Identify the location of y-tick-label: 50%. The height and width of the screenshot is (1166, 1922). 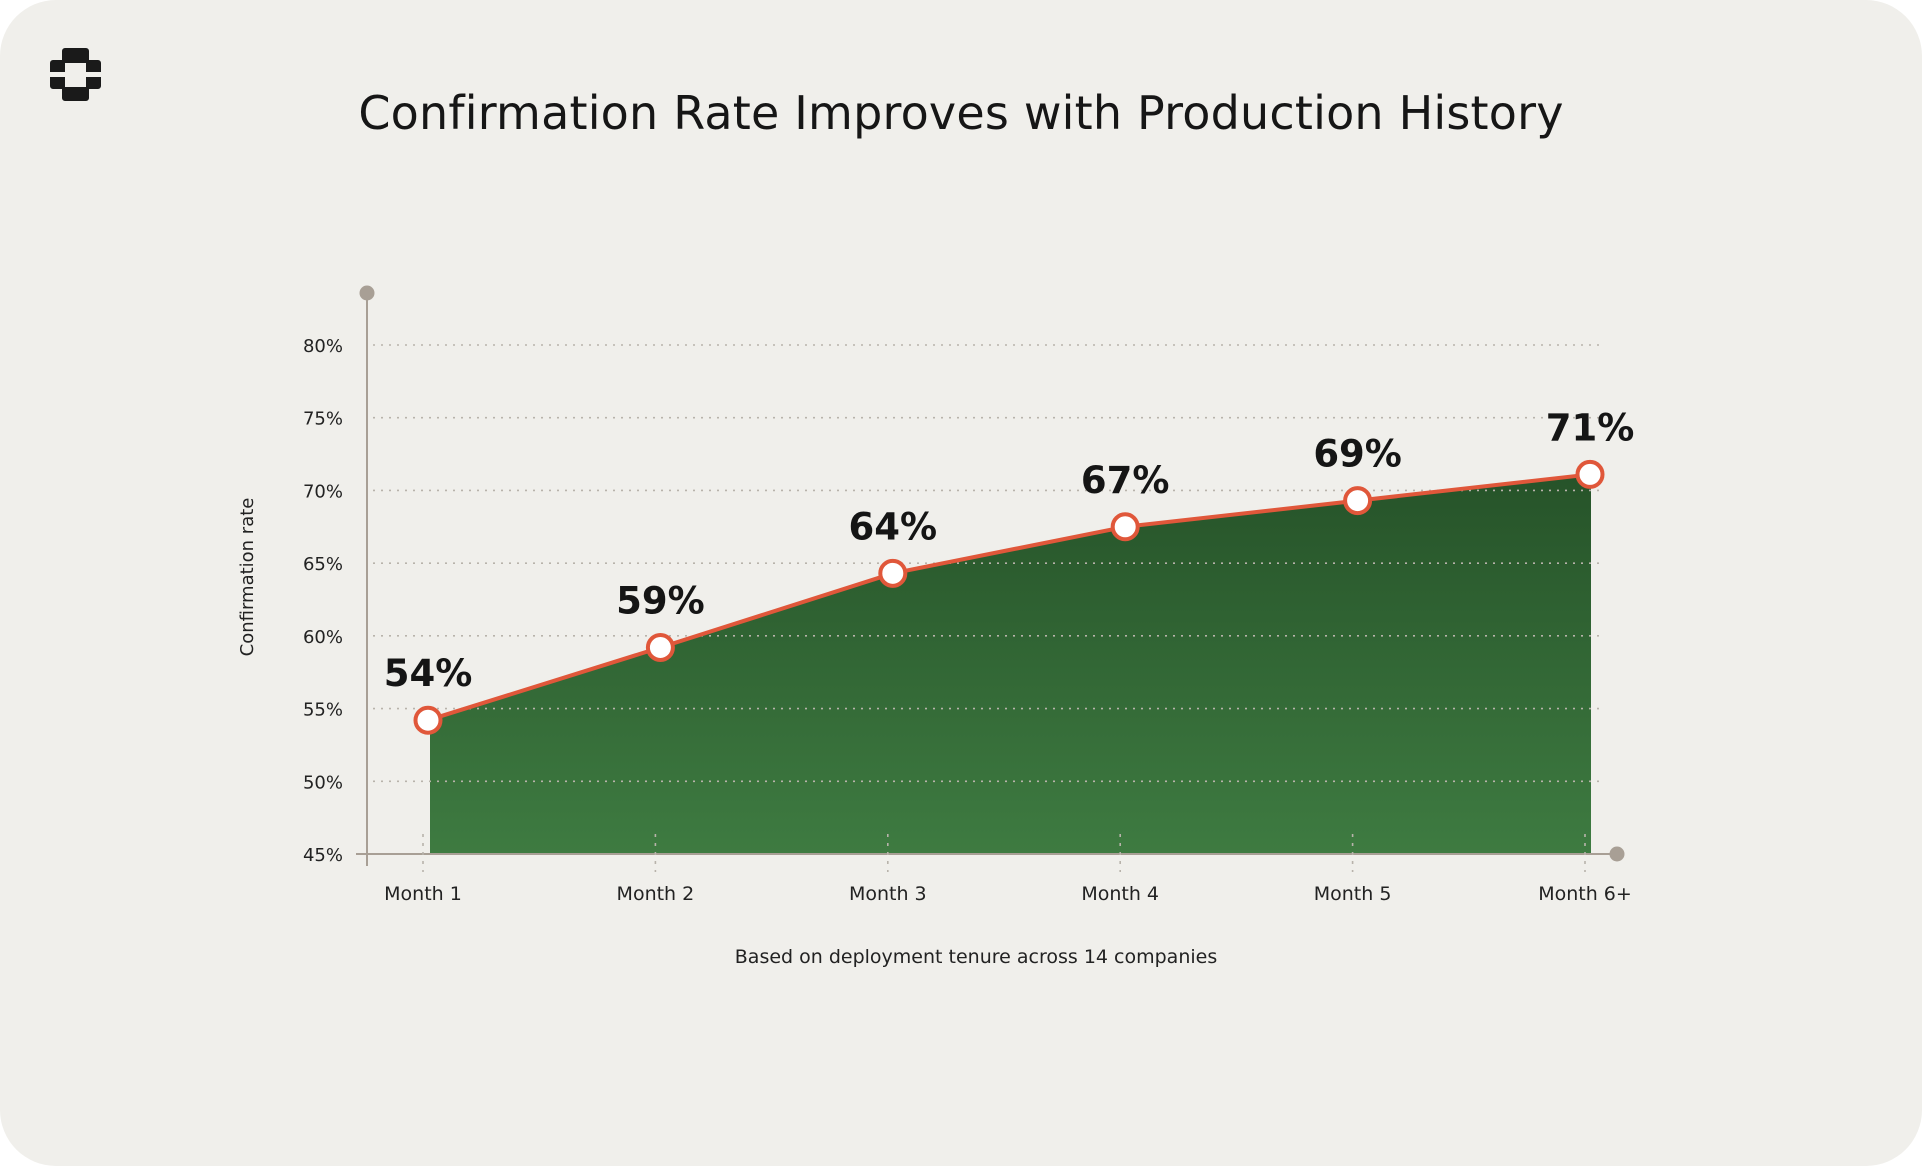
(323, 782).